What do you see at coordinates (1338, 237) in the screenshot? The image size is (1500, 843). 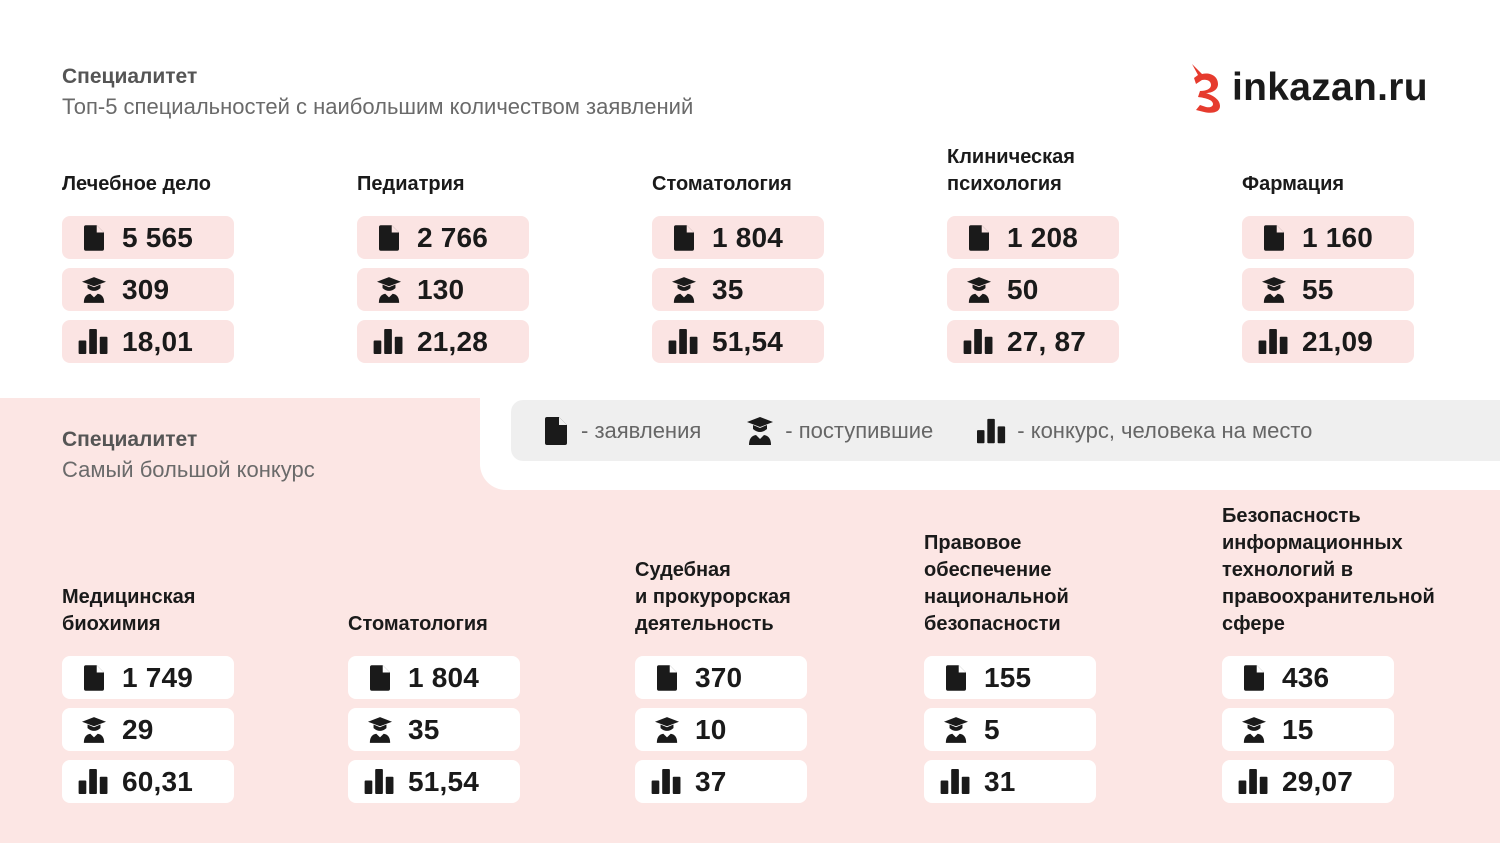 I see `applications-value: 1 160` at bounding box center [1338, 237].